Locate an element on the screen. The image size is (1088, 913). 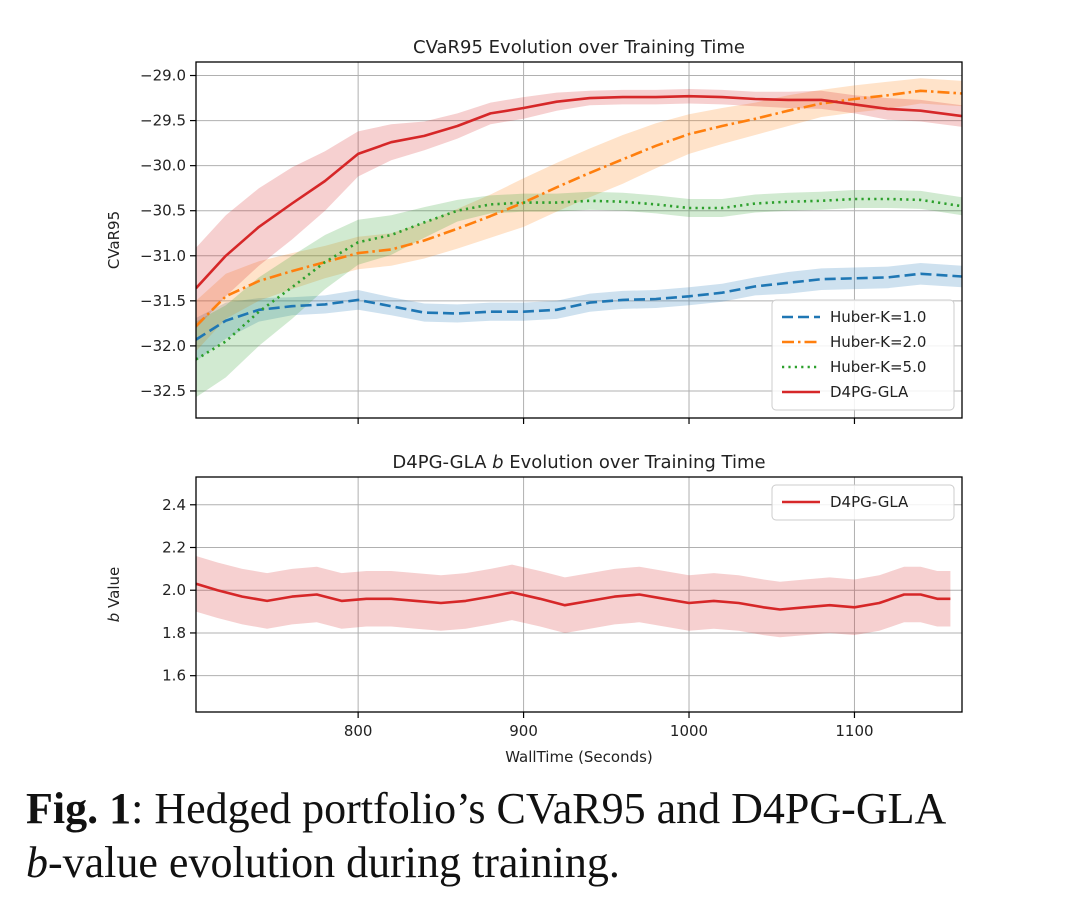
ylabel-b-symbol: b is located at coordinates (114, 618).